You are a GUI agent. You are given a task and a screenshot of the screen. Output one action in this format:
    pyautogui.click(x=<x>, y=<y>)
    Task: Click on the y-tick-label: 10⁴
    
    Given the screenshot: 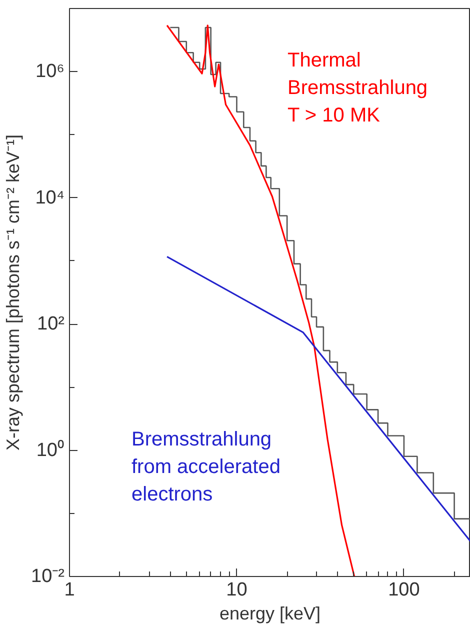 What is the action you would take?
    pyautogui.click(x=50, y=197)
    